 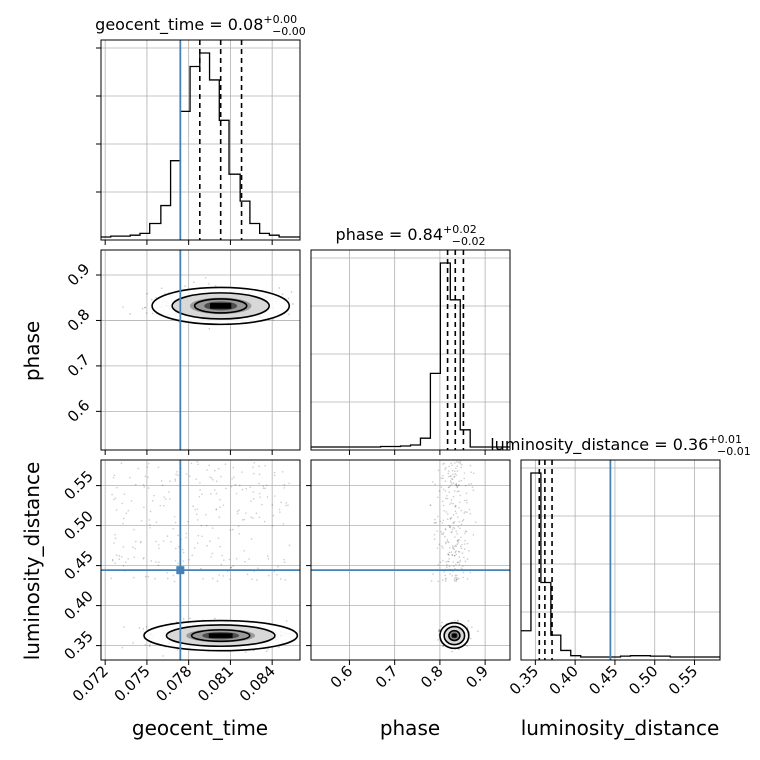 I want to click on truth-marker, so click(x=180, y=570).